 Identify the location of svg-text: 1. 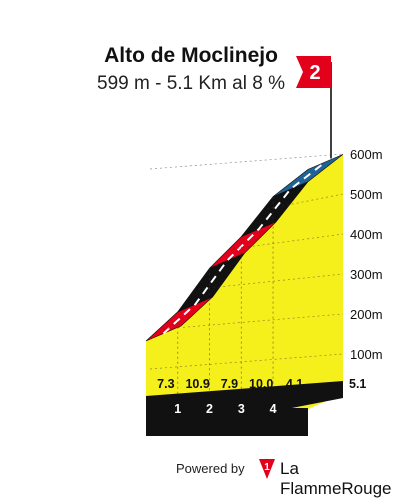
(267, 467).